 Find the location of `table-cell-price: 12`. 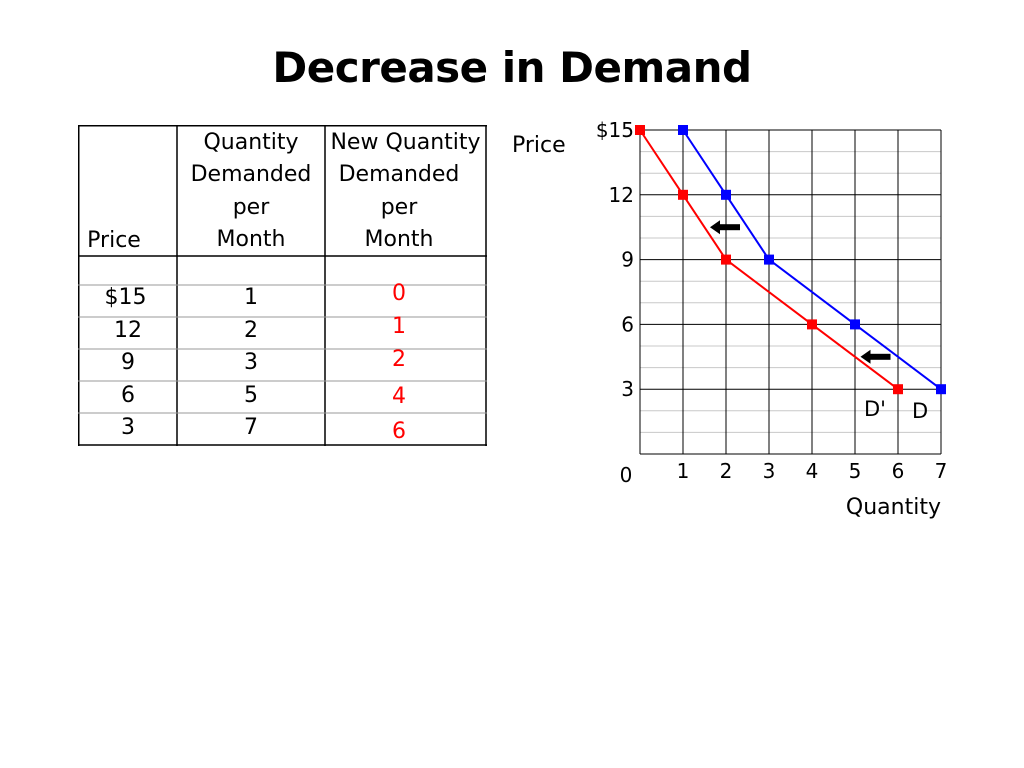

table-cell-price: 12 is located at coordinates (128, 330).